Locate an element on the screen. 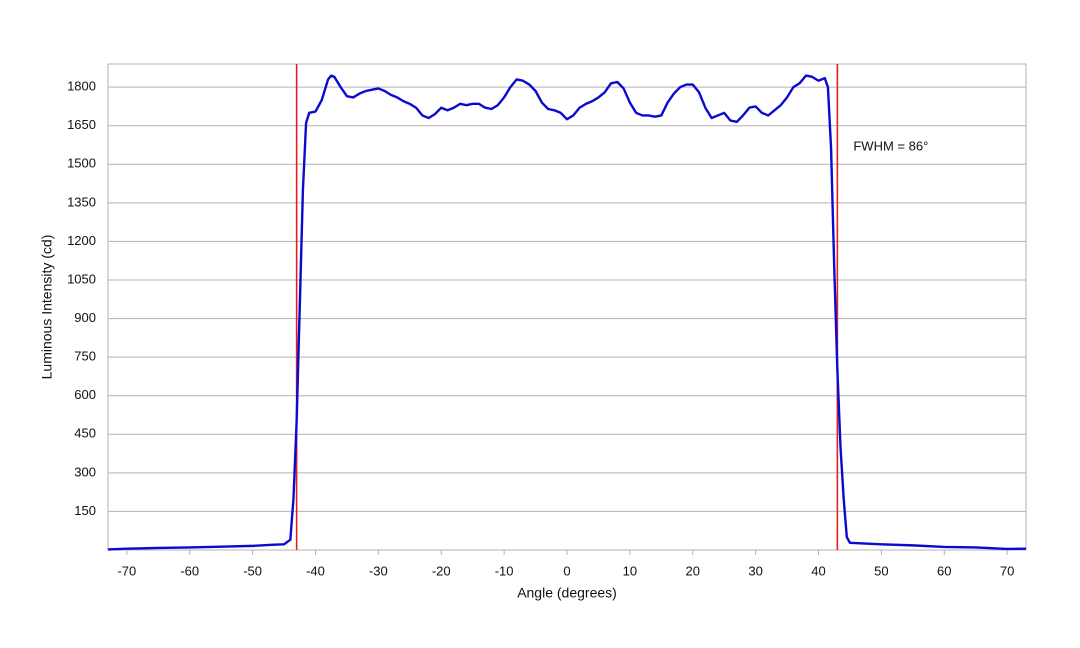 This screenshot has height=648, width=1080. x-tick-label: 70 is located at coordinates (1007, 570).